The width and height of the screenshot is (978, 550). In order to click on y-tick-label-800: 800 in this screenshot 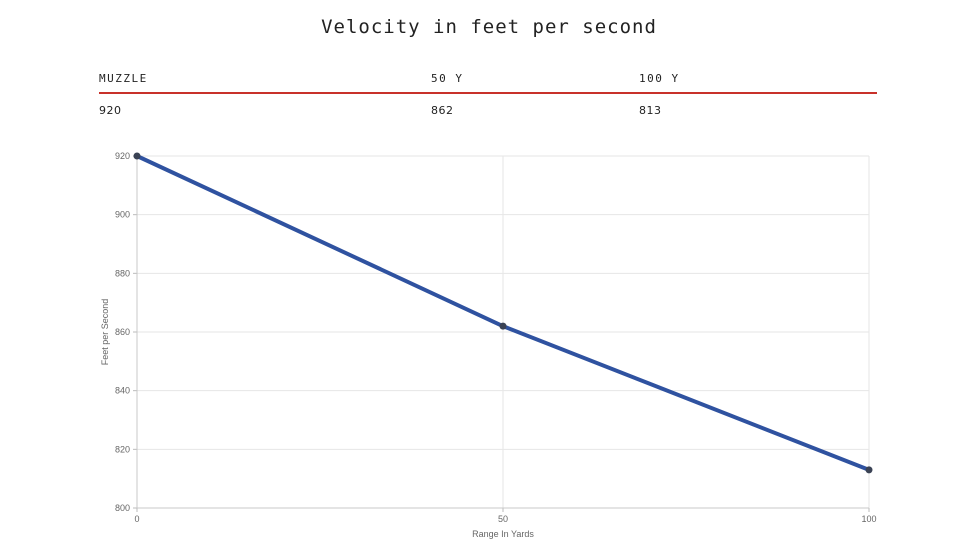, I will do `click(122, 508)`.